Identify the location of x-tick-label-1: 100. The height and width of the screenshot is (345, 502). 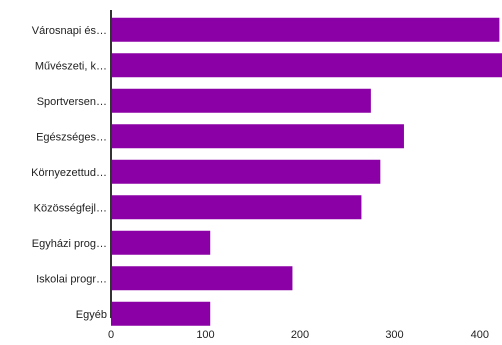
(205, 335).